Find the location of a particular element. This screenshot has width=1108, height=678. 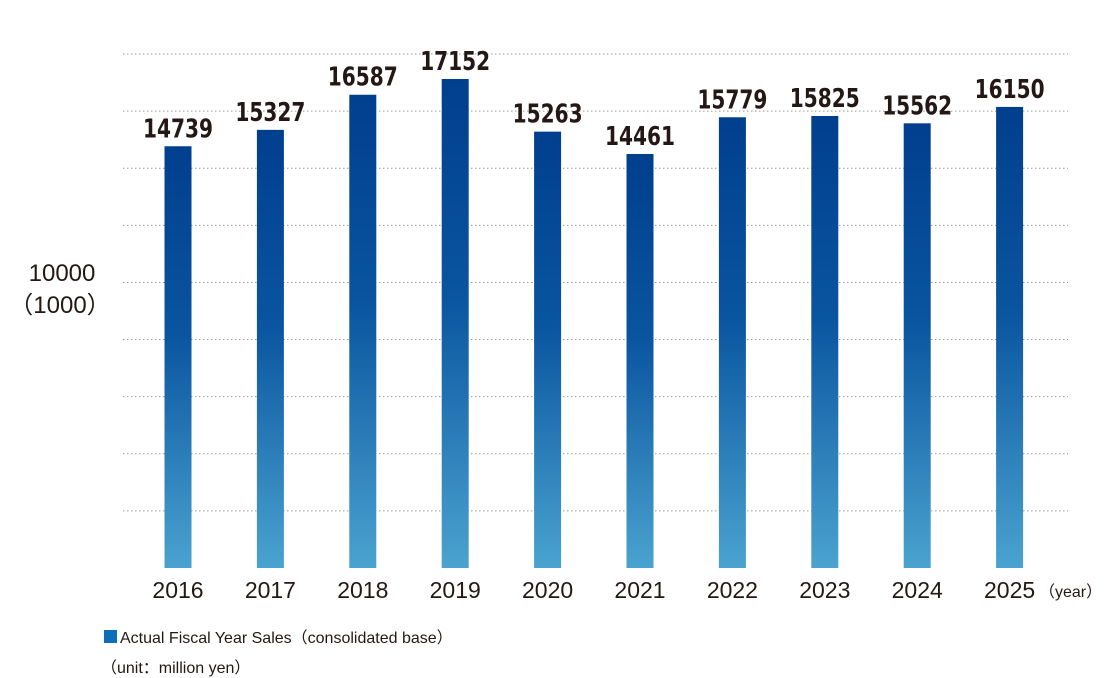

x-tick-2019: 2019 is located at coordinates (455, 590).